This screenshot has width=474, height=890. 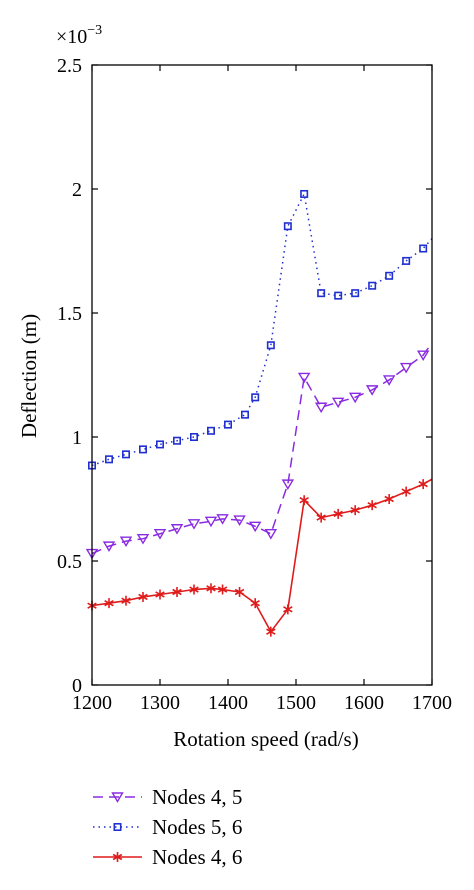 I want to click on x-tick-label: 1700, so click(x=432, y=703).